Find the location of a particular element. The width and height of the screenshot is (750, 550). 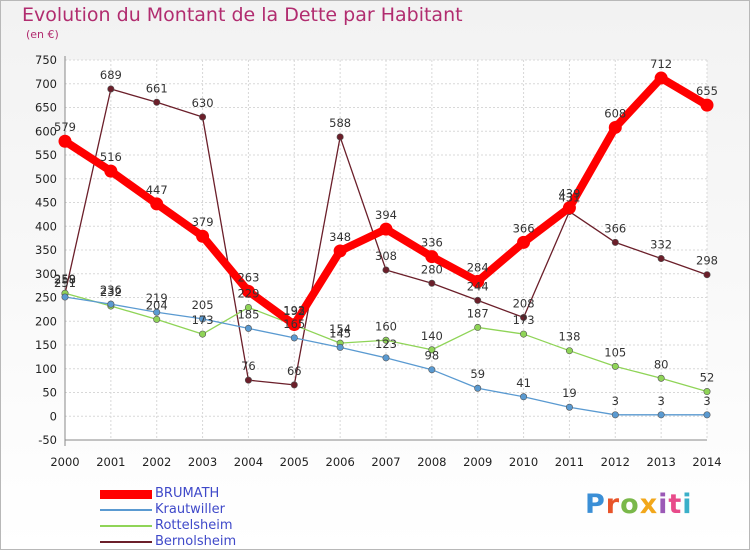

data-label: 251 is located at coordinates (65, 283).